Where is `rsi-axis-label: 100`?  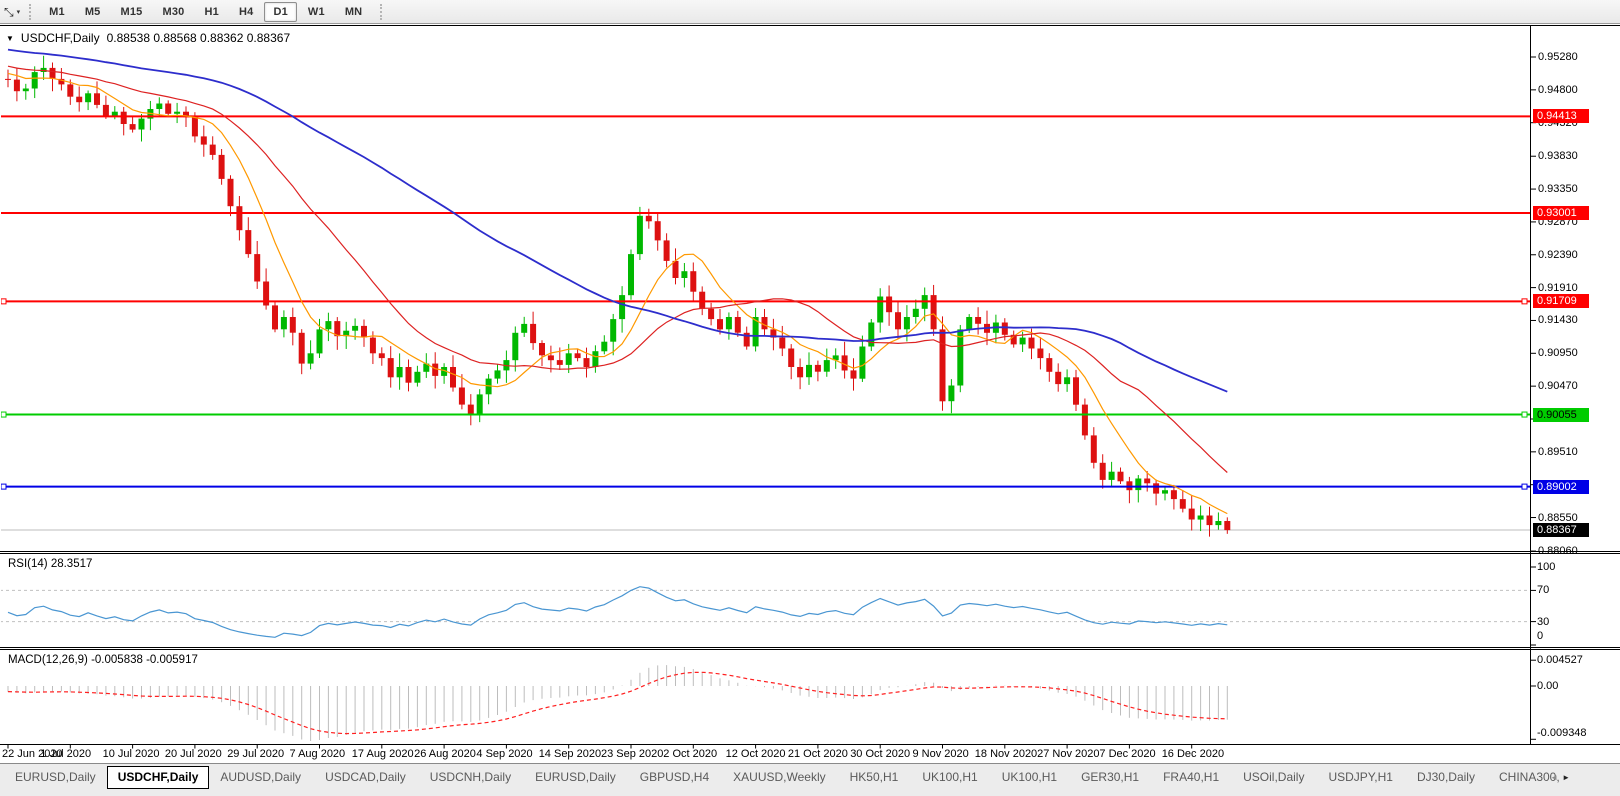 rsi-axis-label: 100 is located at coordinates (1546, 567).